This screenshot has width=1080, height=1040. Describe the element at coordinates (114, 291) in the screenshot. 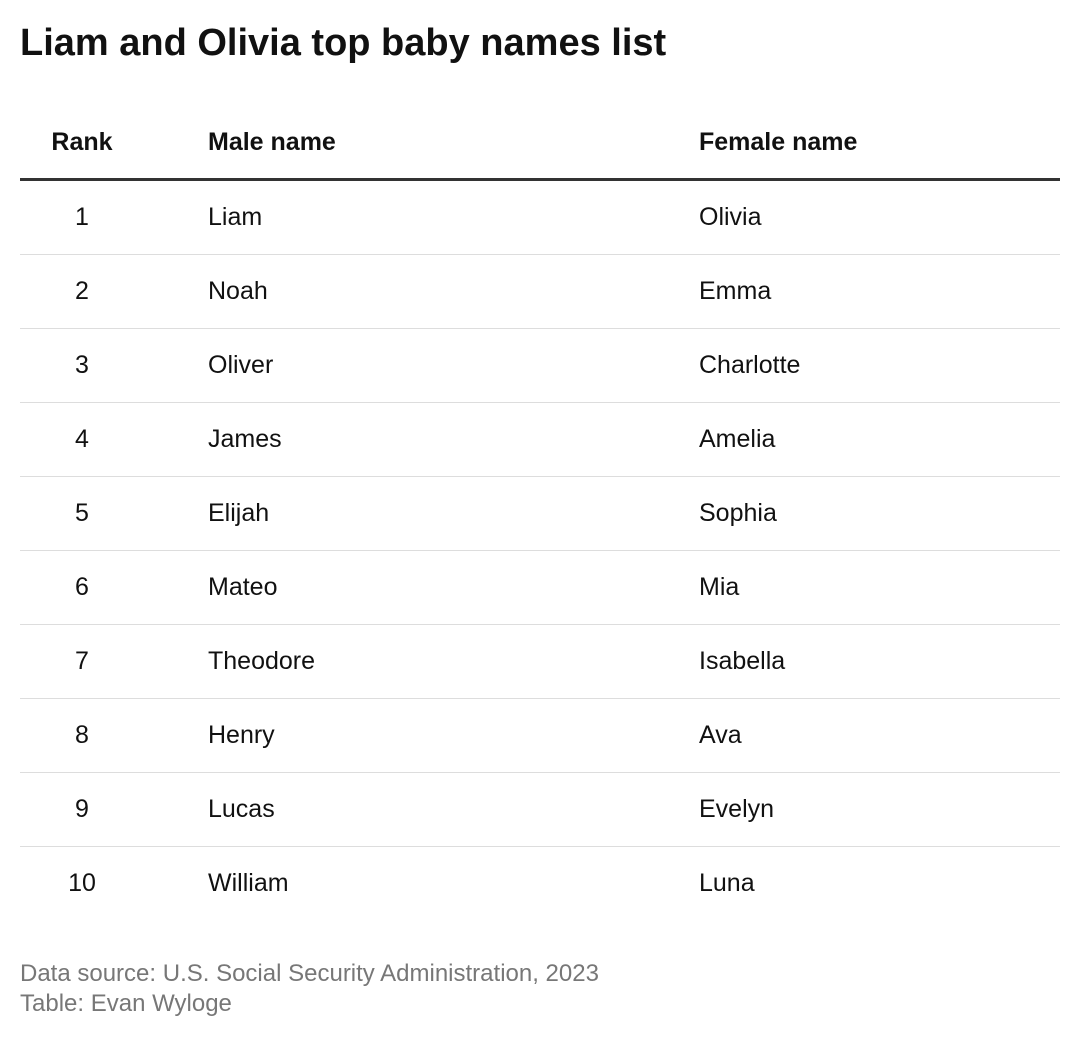

I see `table-cell: 2` at that location.